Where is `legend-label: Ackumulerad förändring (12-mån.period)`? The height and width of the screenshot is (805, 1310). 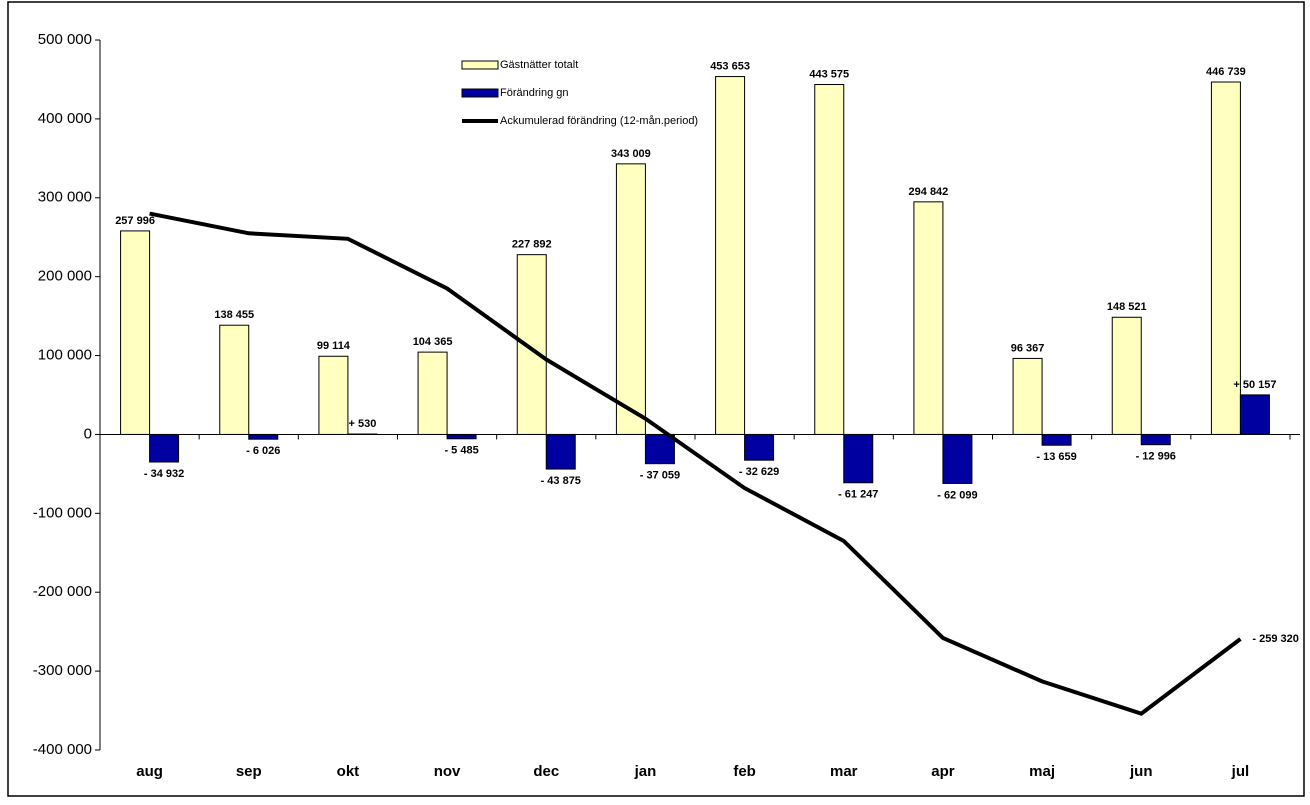 legend-label: Ackumulerad förändring (12-mån.period) is located at coordinates (599, 121).